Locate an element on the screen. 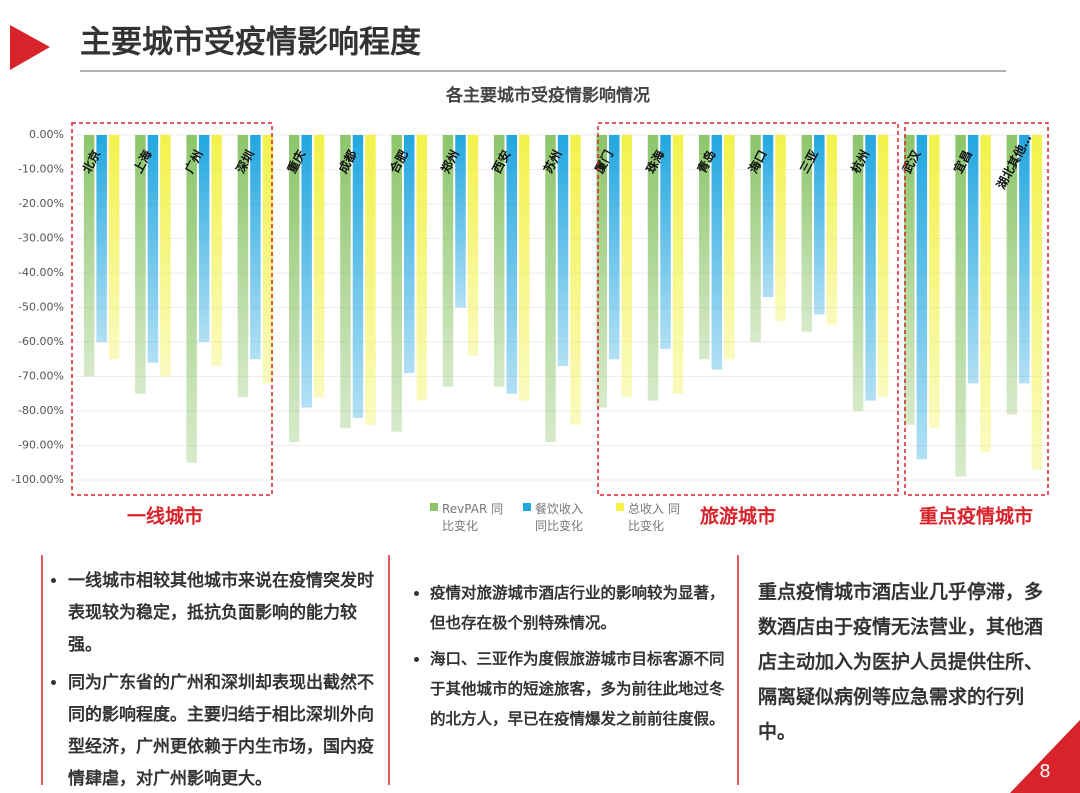 The width and height of the screenshot is (1080, 793). y-tick-label: -70.00% is located at coordinates (41, 376).